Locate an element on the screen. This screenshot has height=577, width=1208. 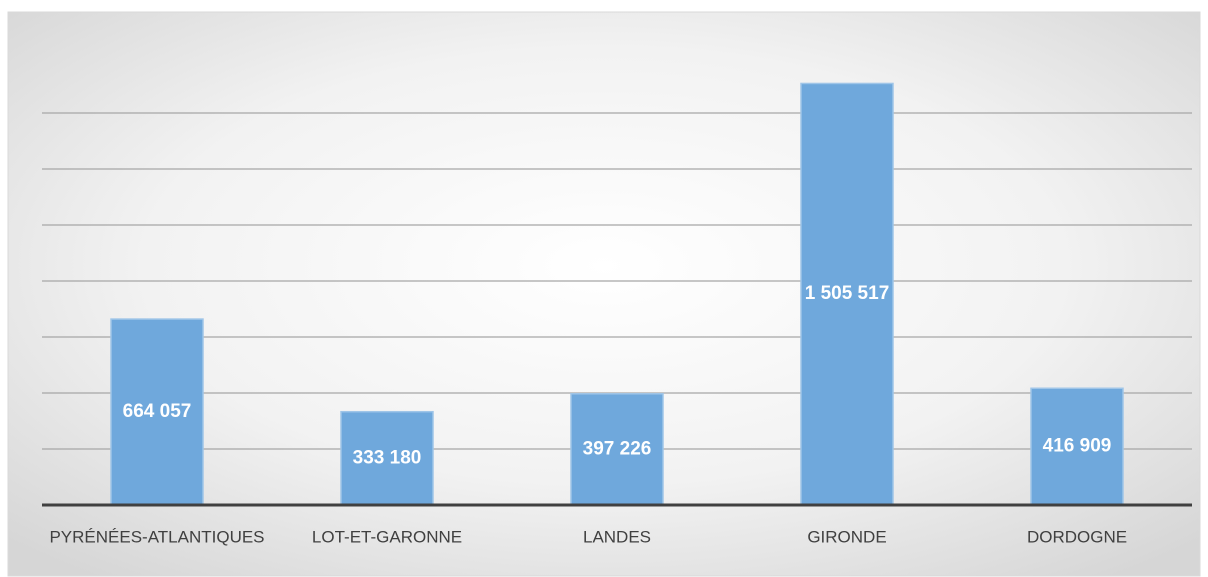
data-label: 664 057 is located at coordinates (157, 411).